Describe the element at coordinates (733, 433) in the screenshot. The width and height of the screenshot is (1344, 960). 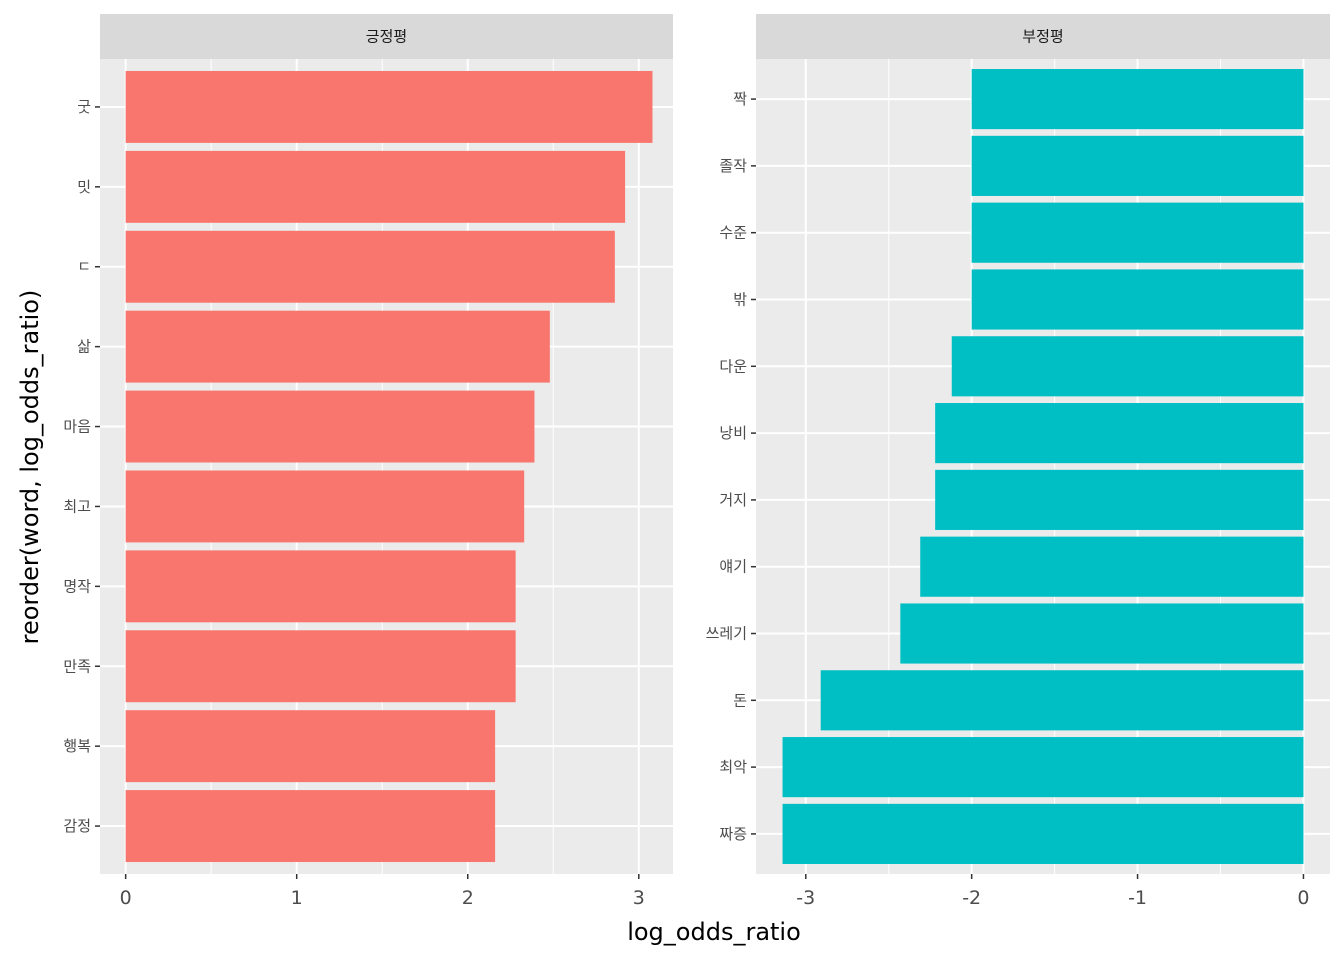
I see `y-tick-label: 낭비` at that location.